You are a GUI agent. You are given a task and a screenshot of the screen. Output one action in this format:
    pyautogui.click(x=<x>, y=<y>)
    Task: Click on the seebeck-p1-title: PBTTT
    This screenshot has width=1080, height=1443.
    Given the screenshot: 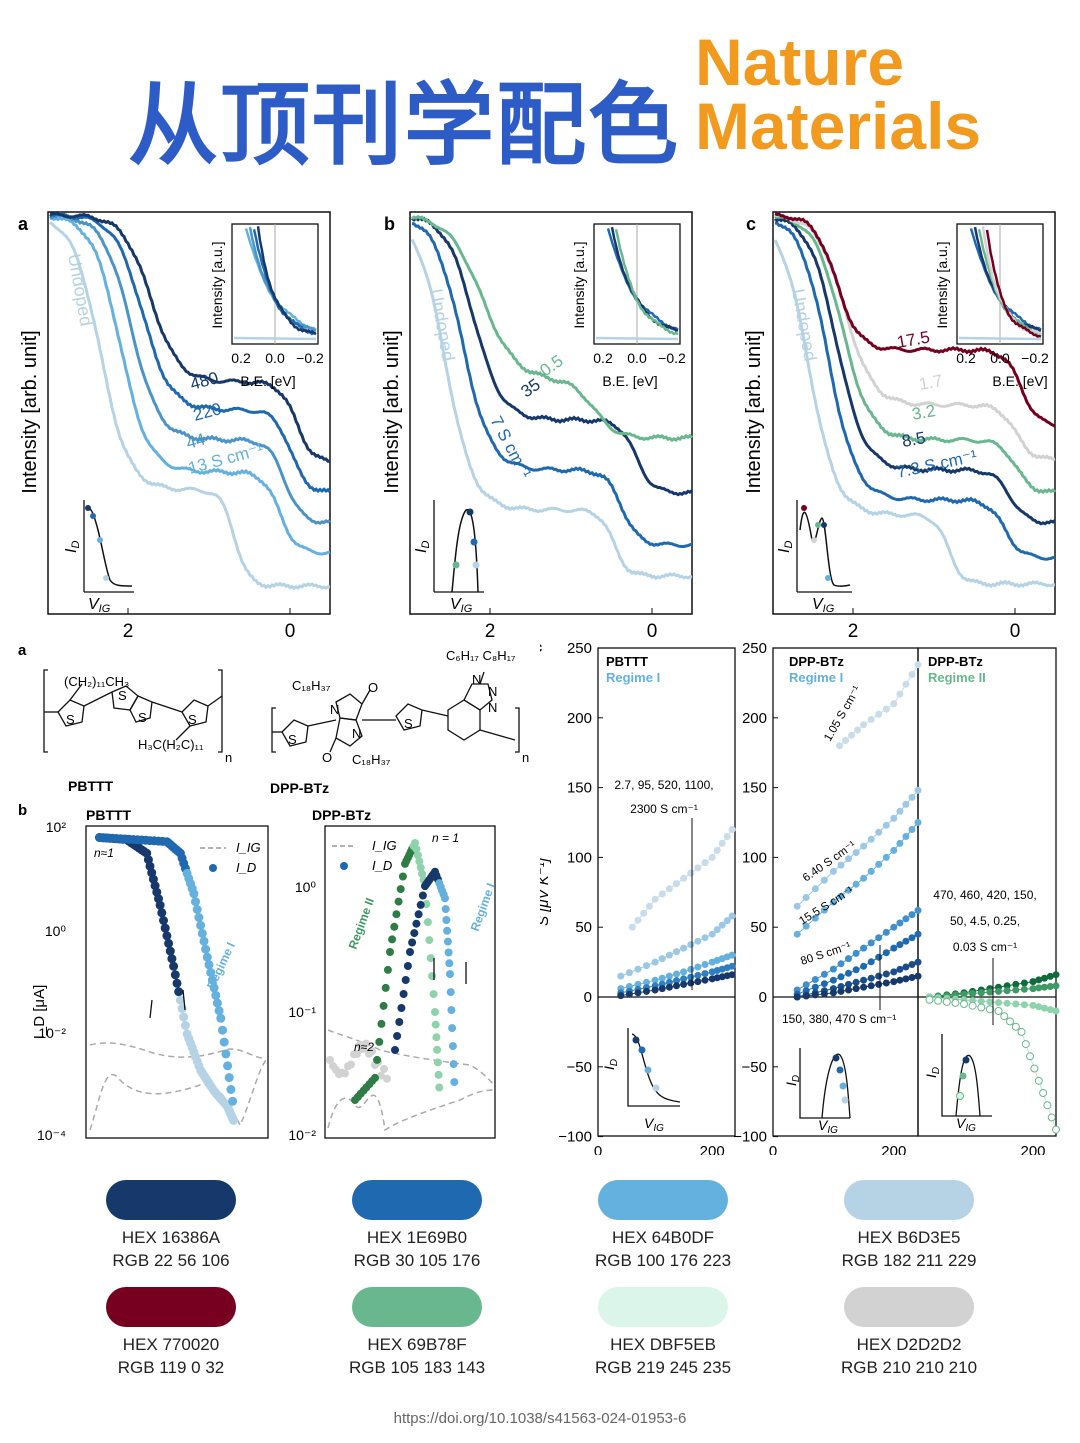 What is the action you would take?
    pyautogui.click(x=627, y=661)
    